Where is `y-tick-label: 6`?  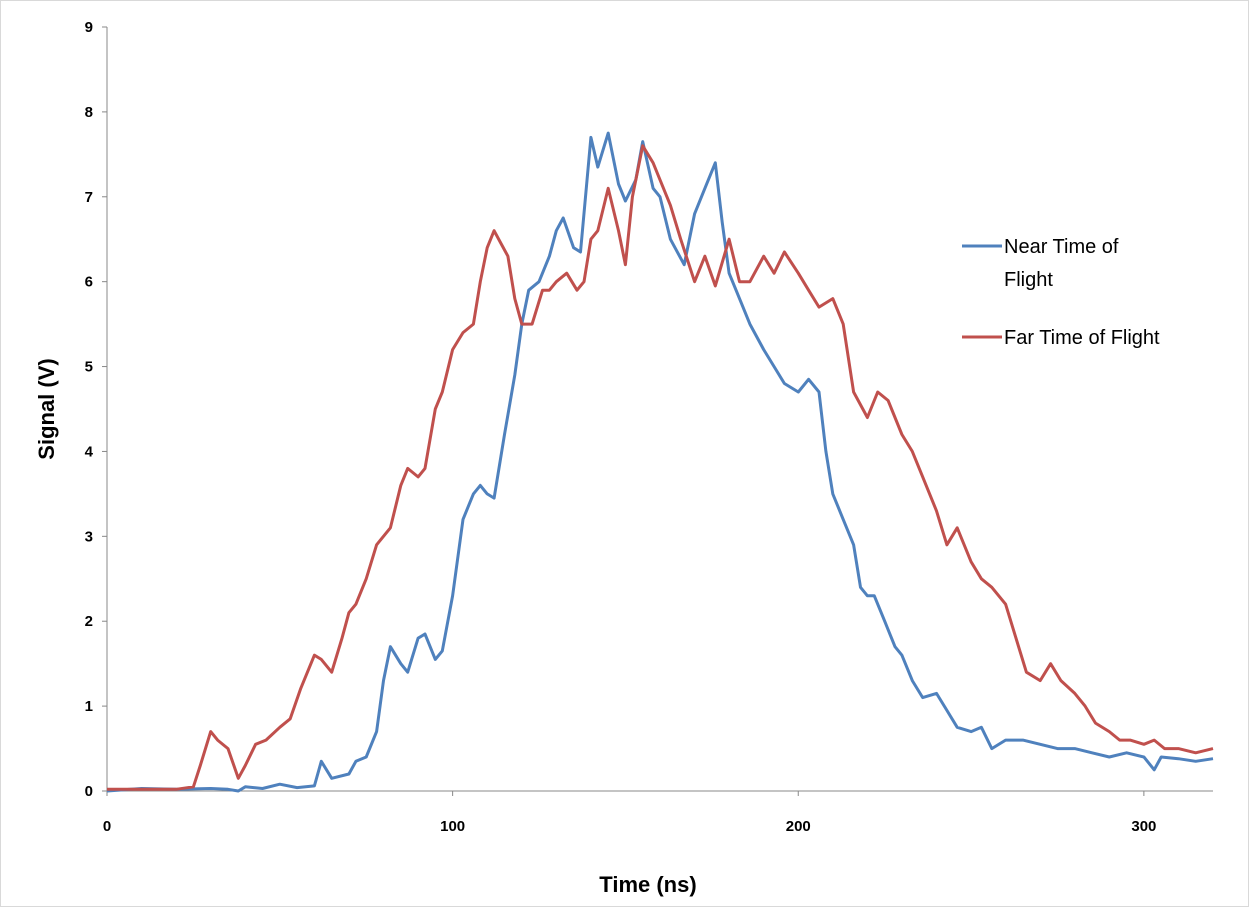
y-tick-label: 6 is located at coordinates (89, 282).